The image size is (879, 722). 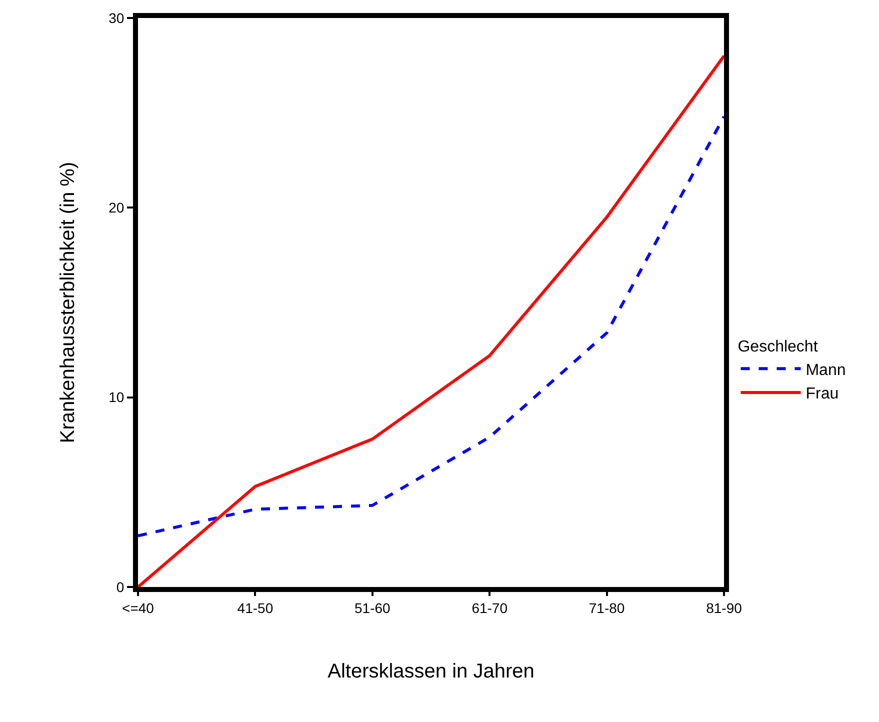 I want to click on x-tick-label: 51-60, so click(x=372, y=608).